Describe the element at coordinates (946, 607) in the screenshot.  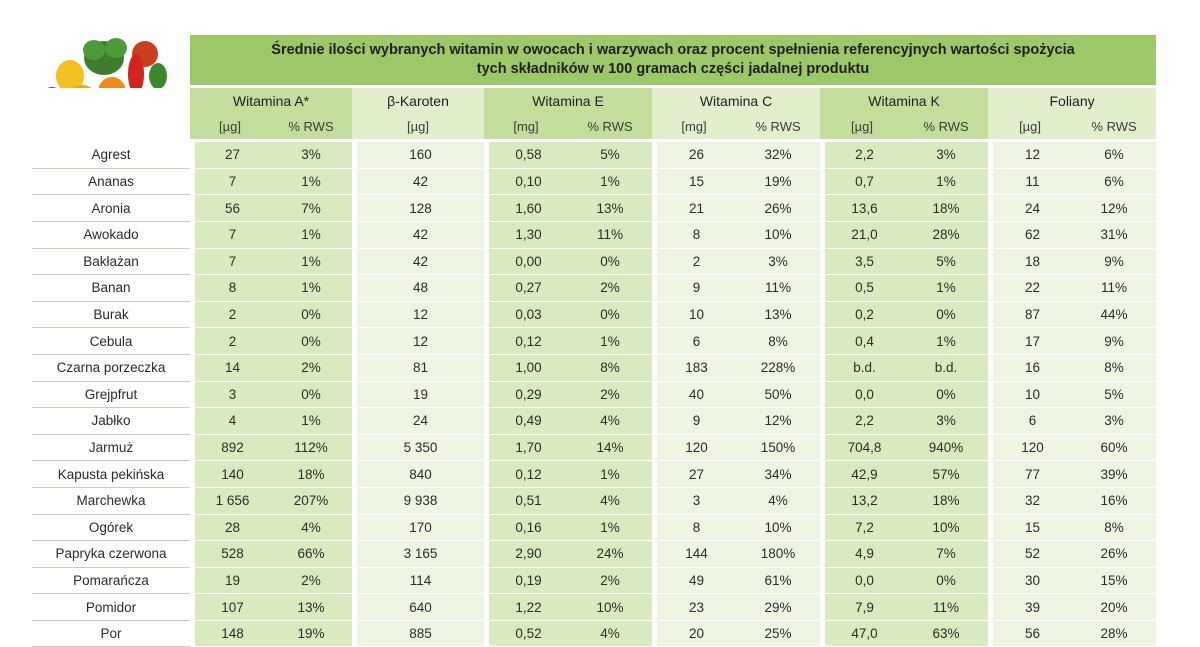
I see `table-cell: 11%` at that location.